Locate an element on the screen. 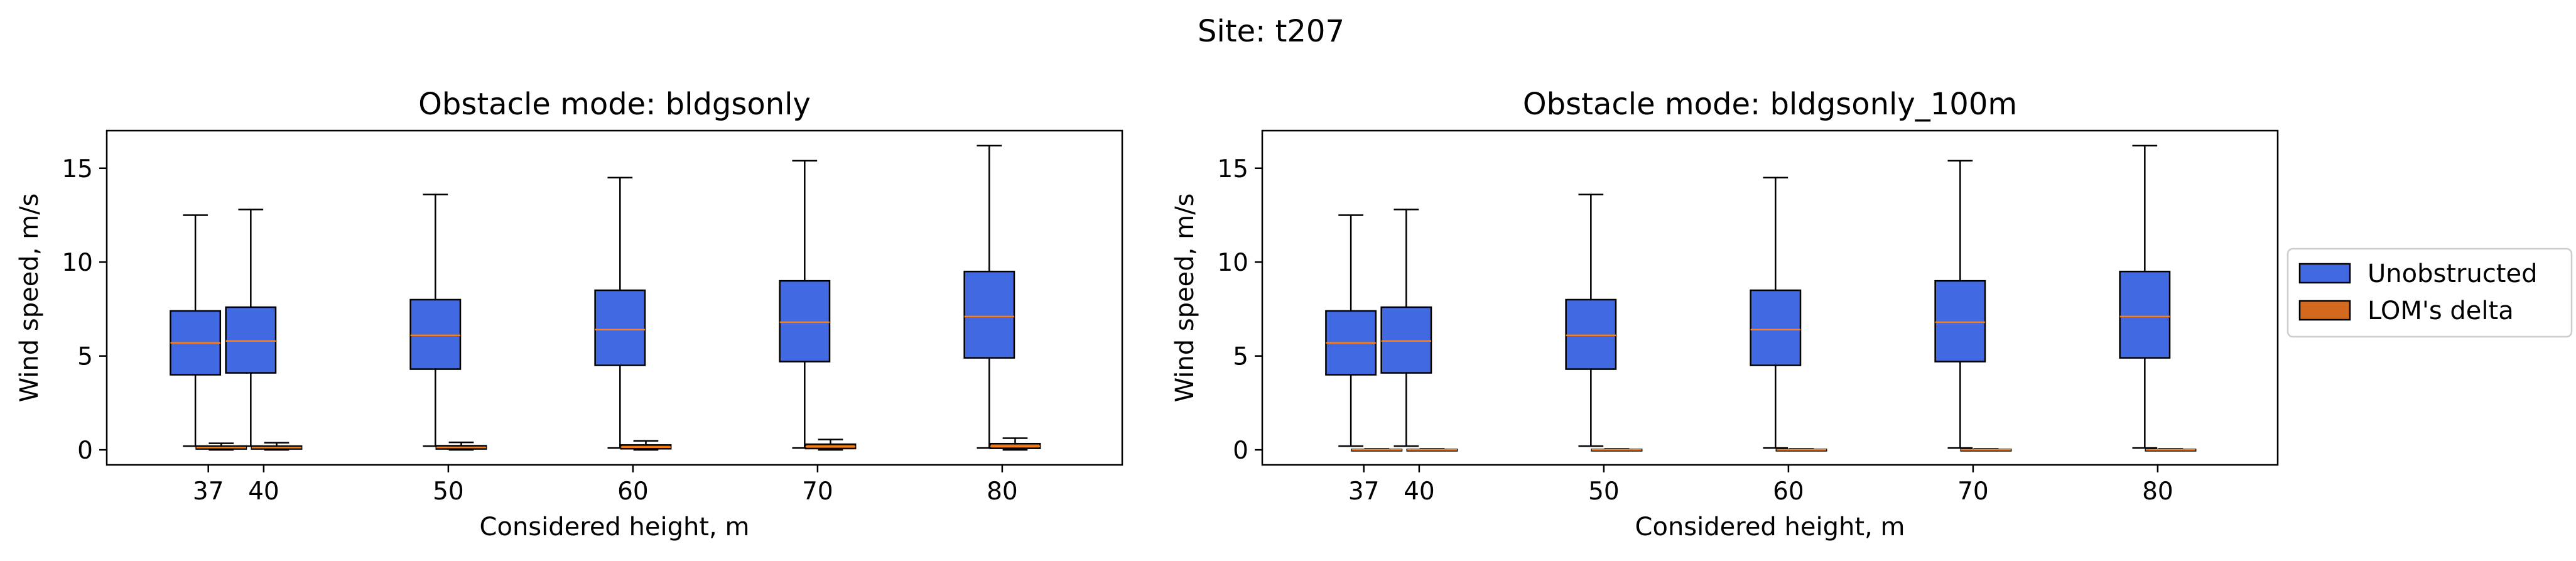 The height and width of the screenshot is (561, 2576). subplot-0-title: Obstacle mode: bldgsonly is located at coordinates (614, 105).